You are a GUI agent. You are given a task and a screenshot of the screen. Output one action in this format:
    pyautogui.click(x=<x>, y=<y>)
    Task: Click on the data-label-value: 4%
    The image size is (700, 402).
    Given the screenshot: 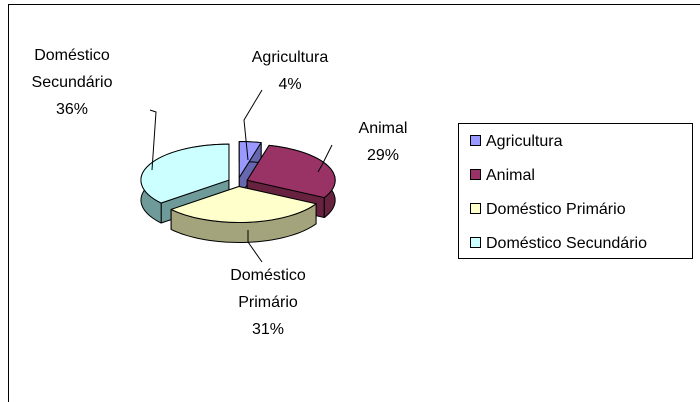 What is the action you would take?
    pyautogui.click(x=290, y=84)
    